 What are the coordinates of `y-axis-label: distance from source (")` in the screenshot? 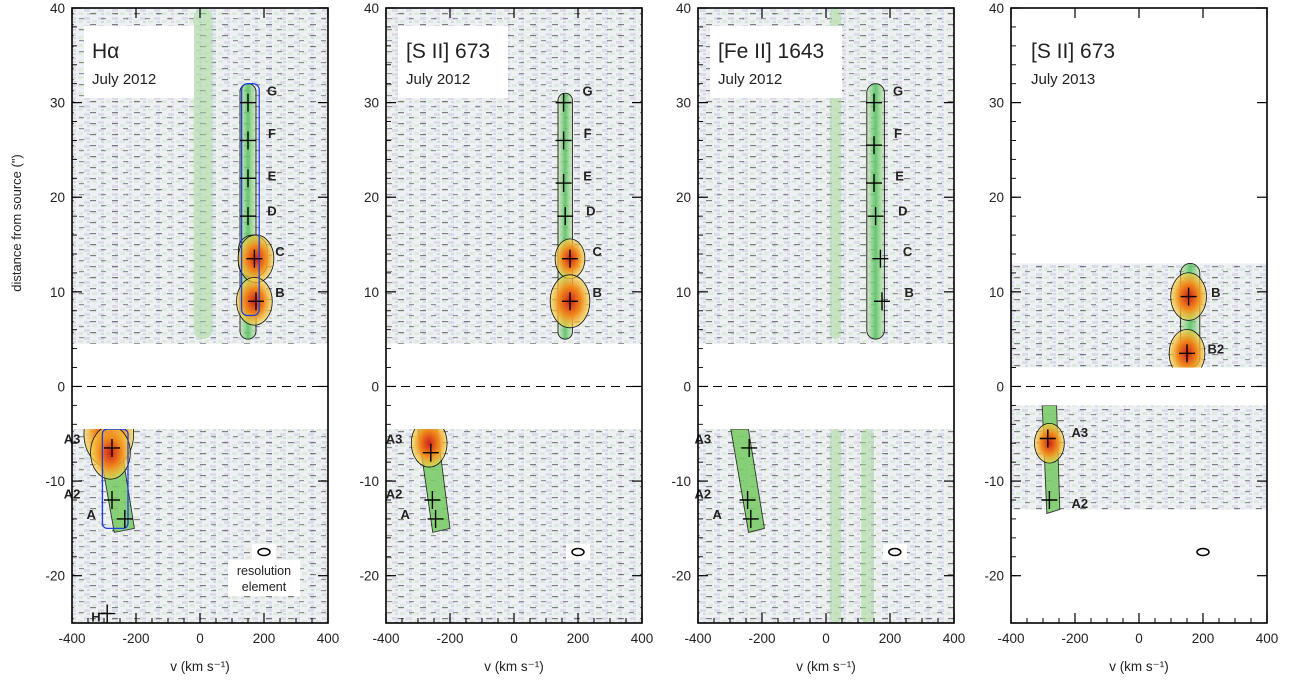 It's located at (16, 223).